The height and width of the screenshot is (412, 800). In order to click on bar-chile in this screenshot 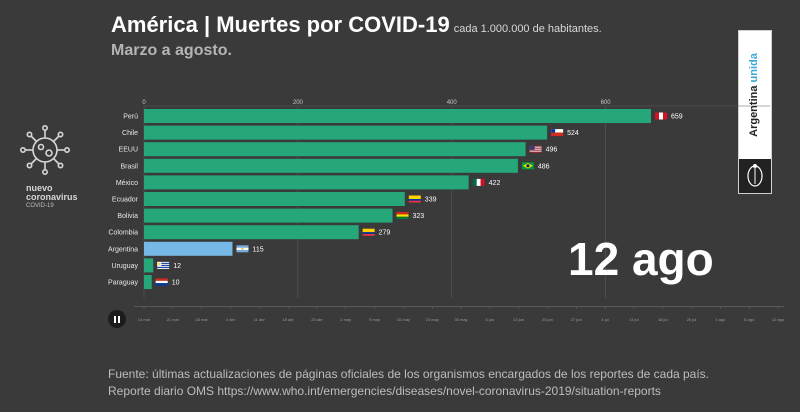, I will do `click(346, 132)`.